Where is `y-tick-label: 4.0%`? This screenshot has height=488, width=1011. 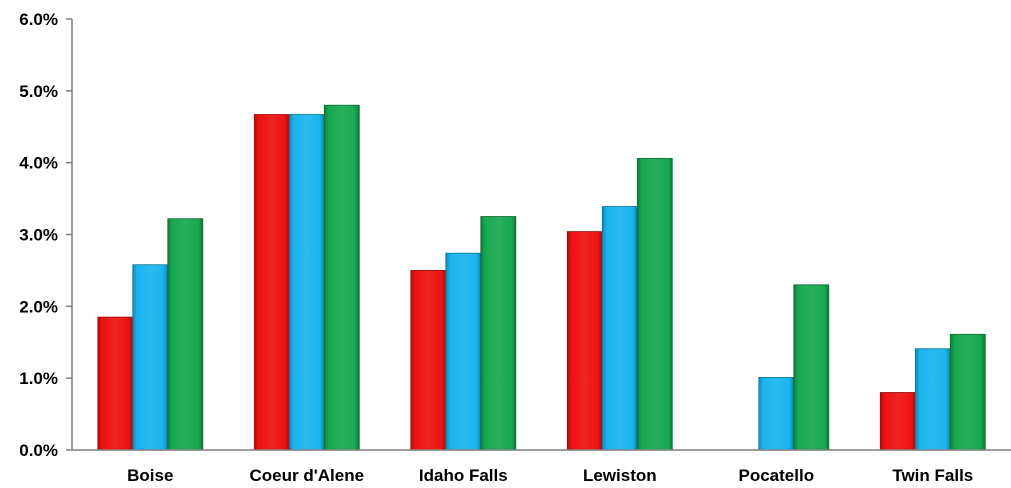 y-tick-label: 4.0% is located at coordinates (38, 163).